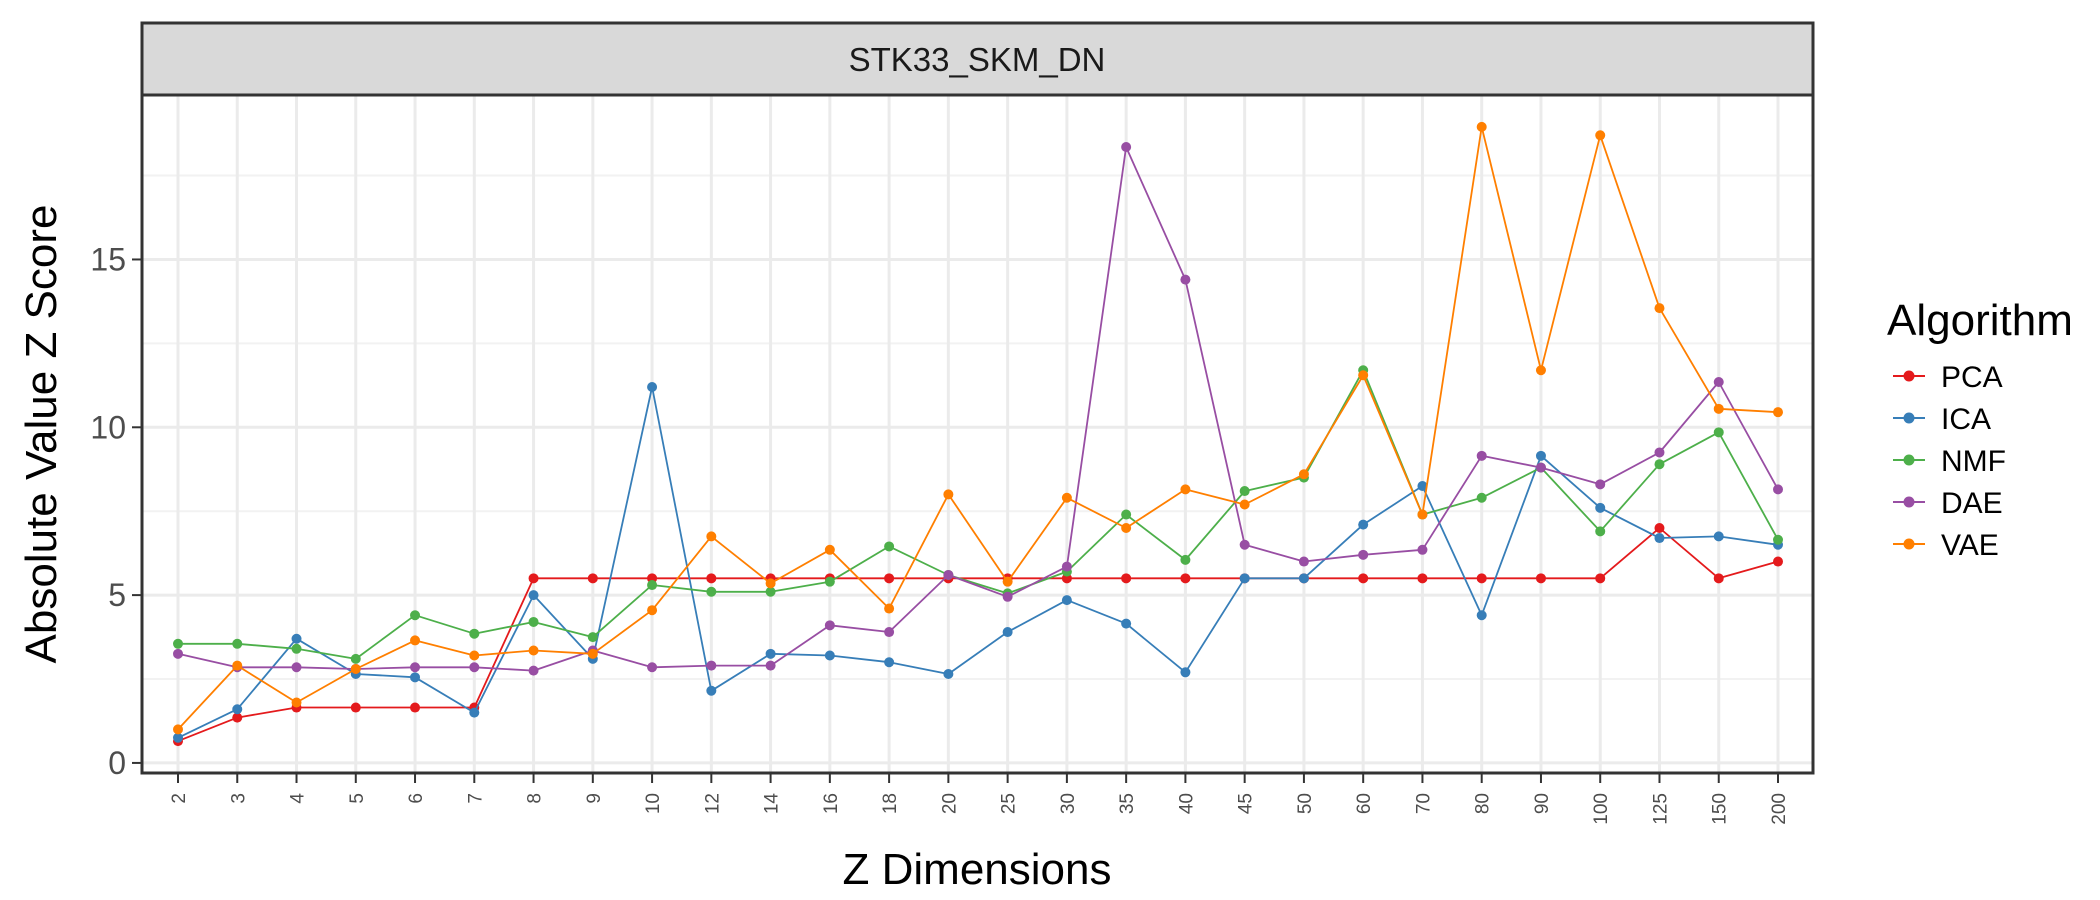 This screenshot has height=900, width=2100. What do you see at coordinates (1483, 803) in the screenshot?
I see `x-tick-label: 80` at bounding box center [1483, 803].